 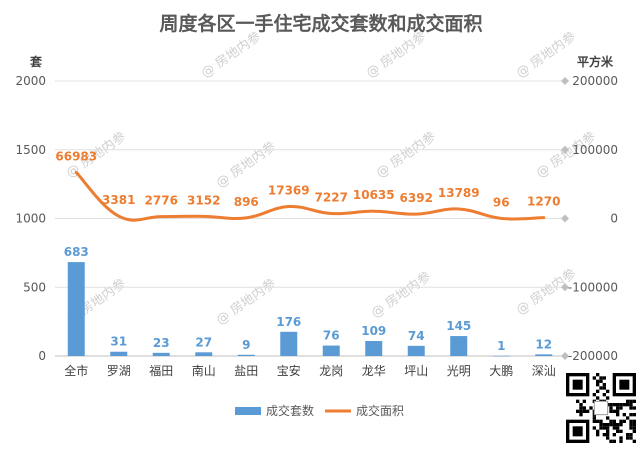 What do you see at coordinates (416, 336) in the screenshot?
I see `bar-data-label: 74` at bounding box center [416, 336].